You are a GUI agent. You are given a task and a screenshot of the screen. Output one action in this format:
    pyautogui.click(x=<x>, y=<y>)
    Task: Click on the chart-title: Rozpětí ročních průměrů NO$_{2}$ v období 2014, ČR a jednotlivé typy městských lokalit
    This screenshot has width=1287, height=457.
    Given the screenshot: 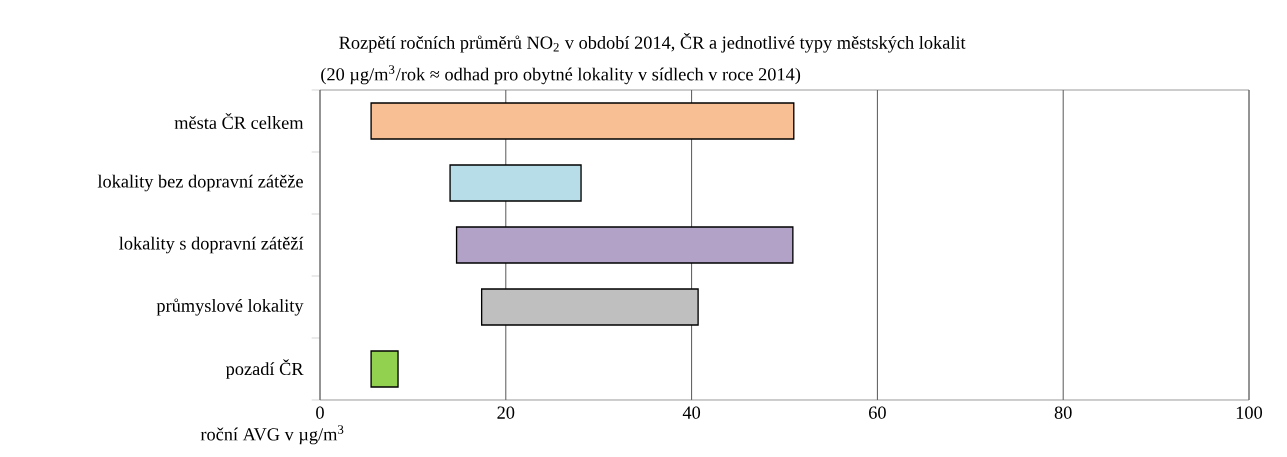 What is the action you would take?
    pyautogui.click(x=652, y=42)
    